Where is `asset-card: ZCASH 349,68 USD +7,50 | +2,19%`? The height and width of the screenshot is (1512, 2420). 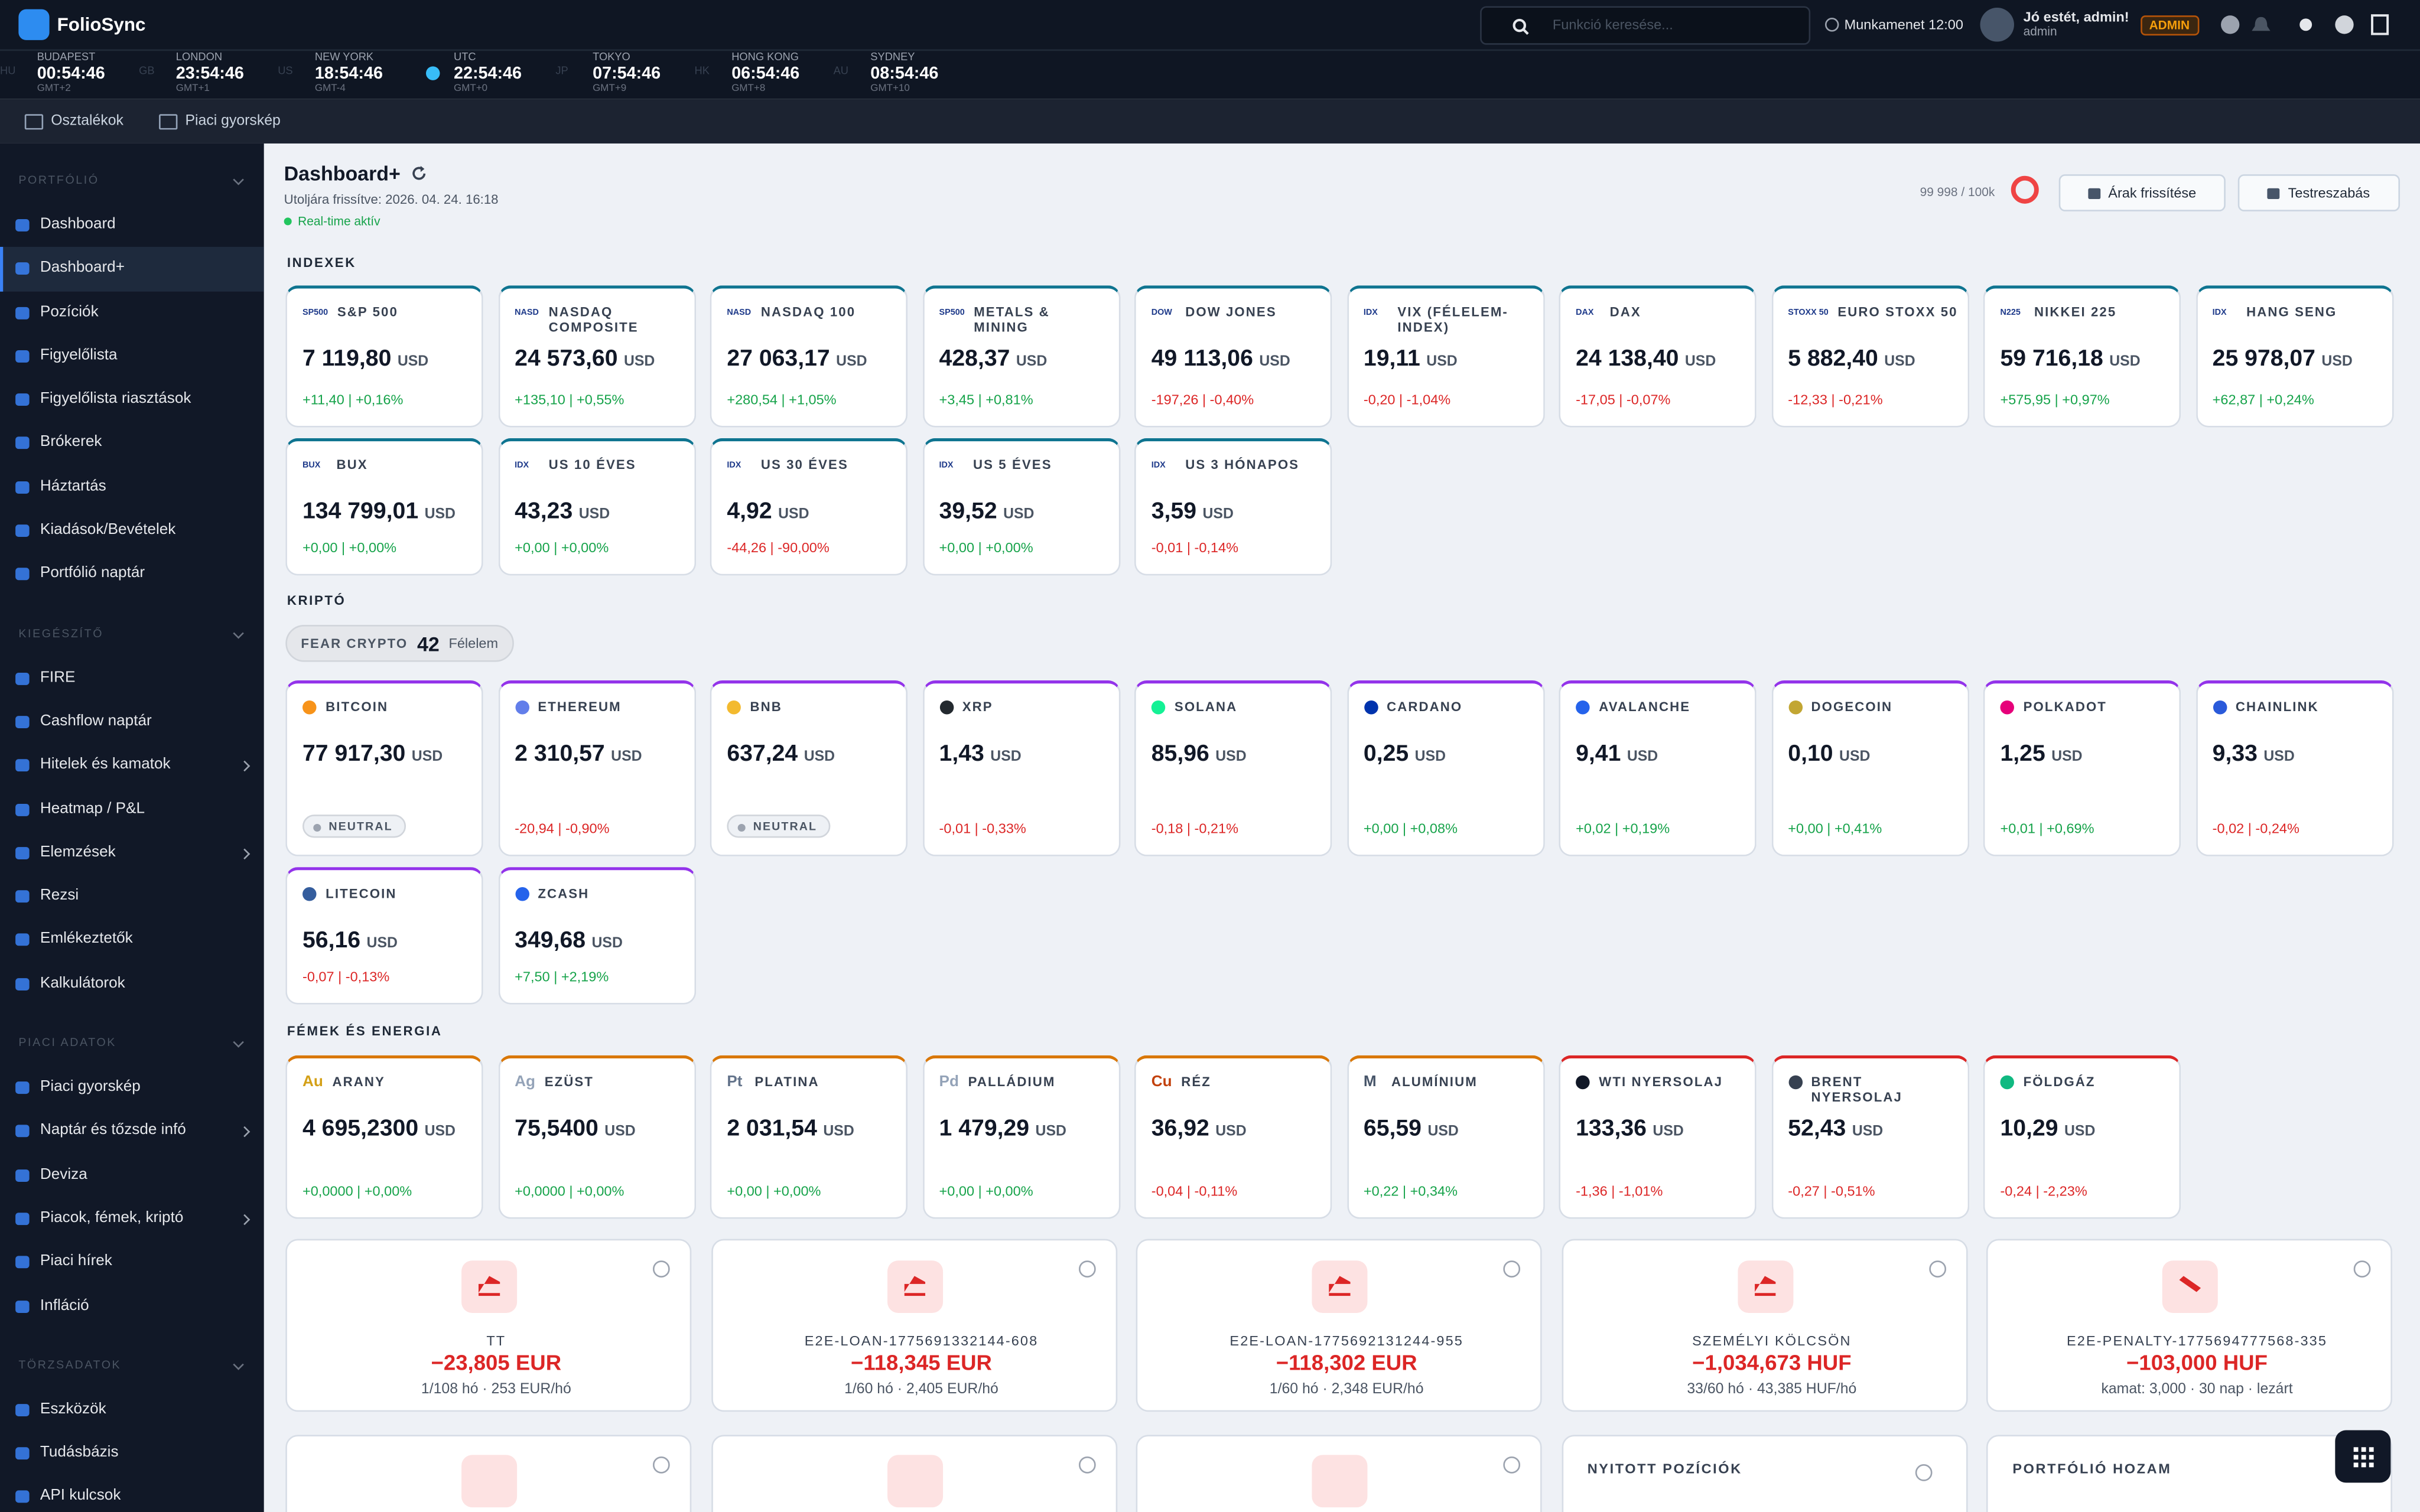 asset-card: ZCASH 349,68 USD +7,50 | +2,19% is located at coordinates (596, 936).